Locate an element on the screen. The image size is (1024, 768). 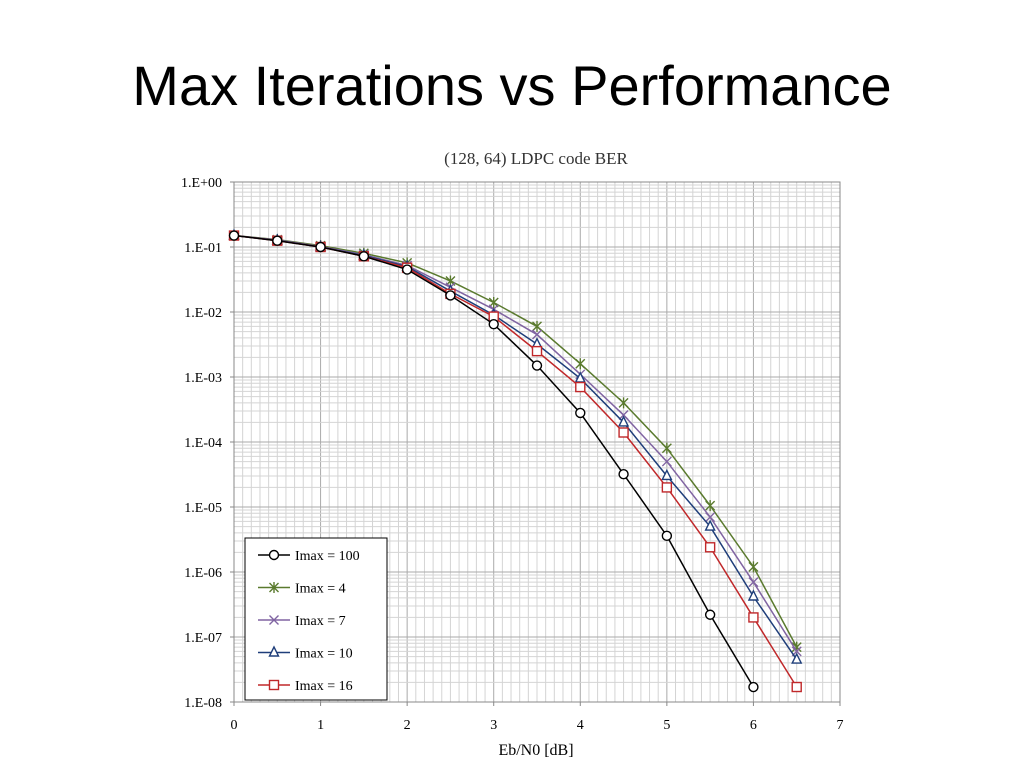
x-axis-label: Eb/N0 [dB] is located at coordinates (535, 750).